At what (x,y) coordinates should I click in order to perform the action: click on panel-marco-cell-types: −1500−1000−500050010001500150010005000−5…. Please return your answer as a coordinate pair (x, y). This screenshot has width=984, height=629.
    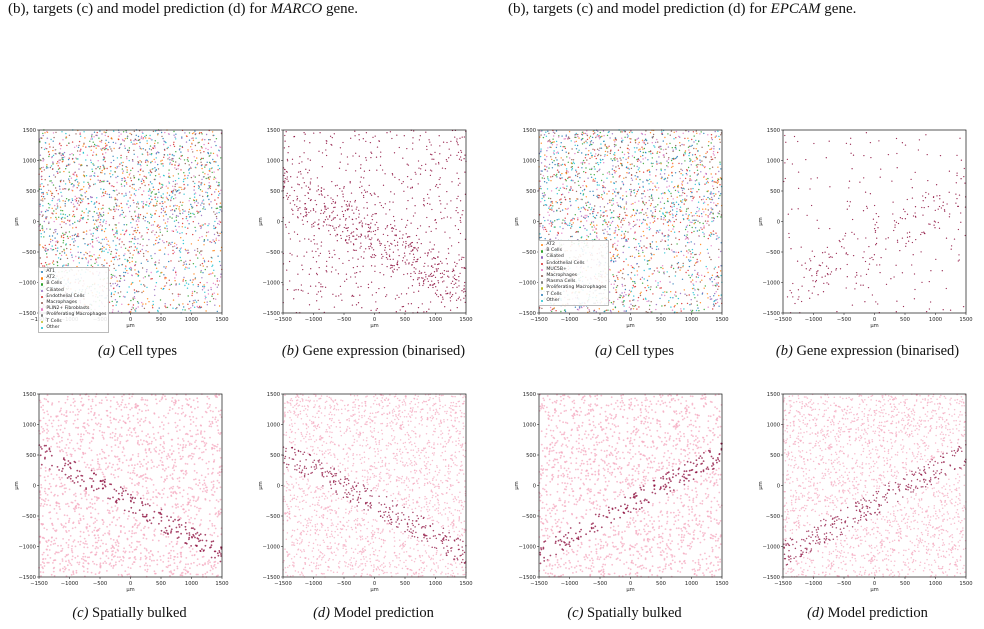
    Looking at the image, I should click on (120, 234).